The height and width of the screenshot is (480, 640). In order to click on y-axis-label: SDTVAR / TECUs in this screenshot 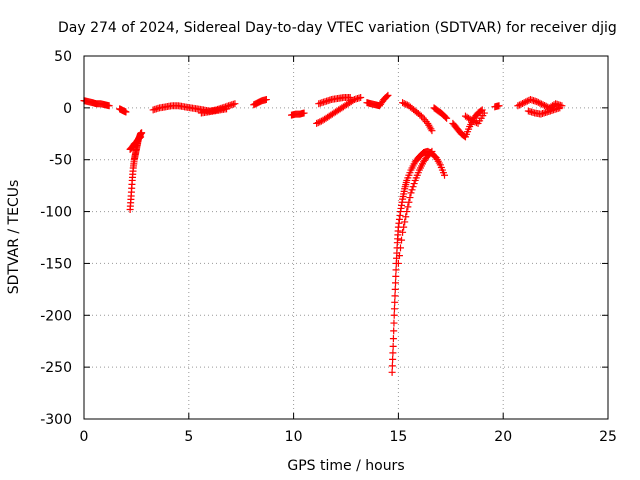, I will do `click(14, 237)`.